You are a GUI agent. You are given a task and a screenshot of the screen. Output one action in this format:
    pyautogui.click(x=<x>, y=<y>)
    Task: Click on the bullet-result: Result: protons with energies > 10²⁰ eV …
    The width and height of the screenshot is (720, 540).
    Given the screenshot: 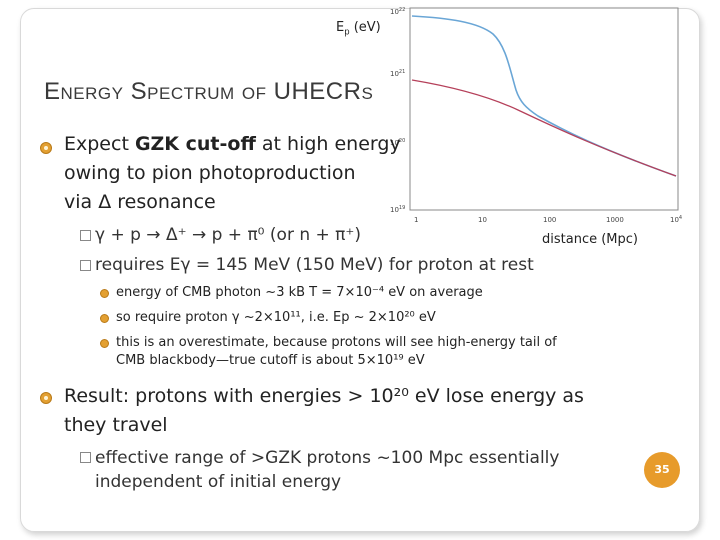 What is the action you would take?
    pyautogui.click(x=324, y=410)
    